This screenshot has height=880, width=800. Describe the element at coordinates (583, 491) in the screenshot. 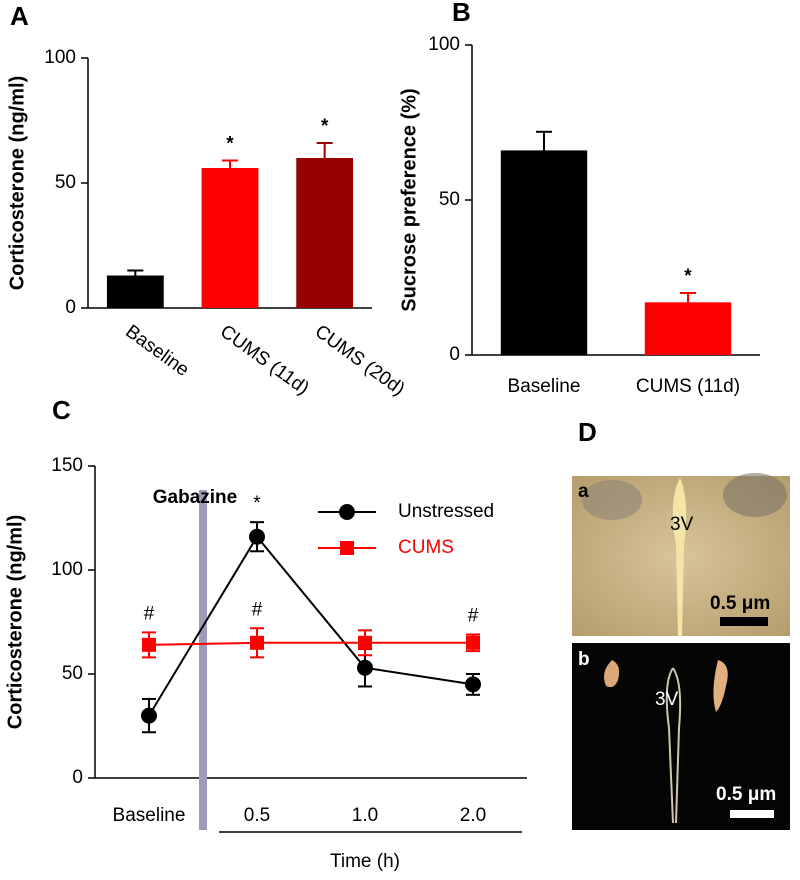

I see `image-label: a` at that location.